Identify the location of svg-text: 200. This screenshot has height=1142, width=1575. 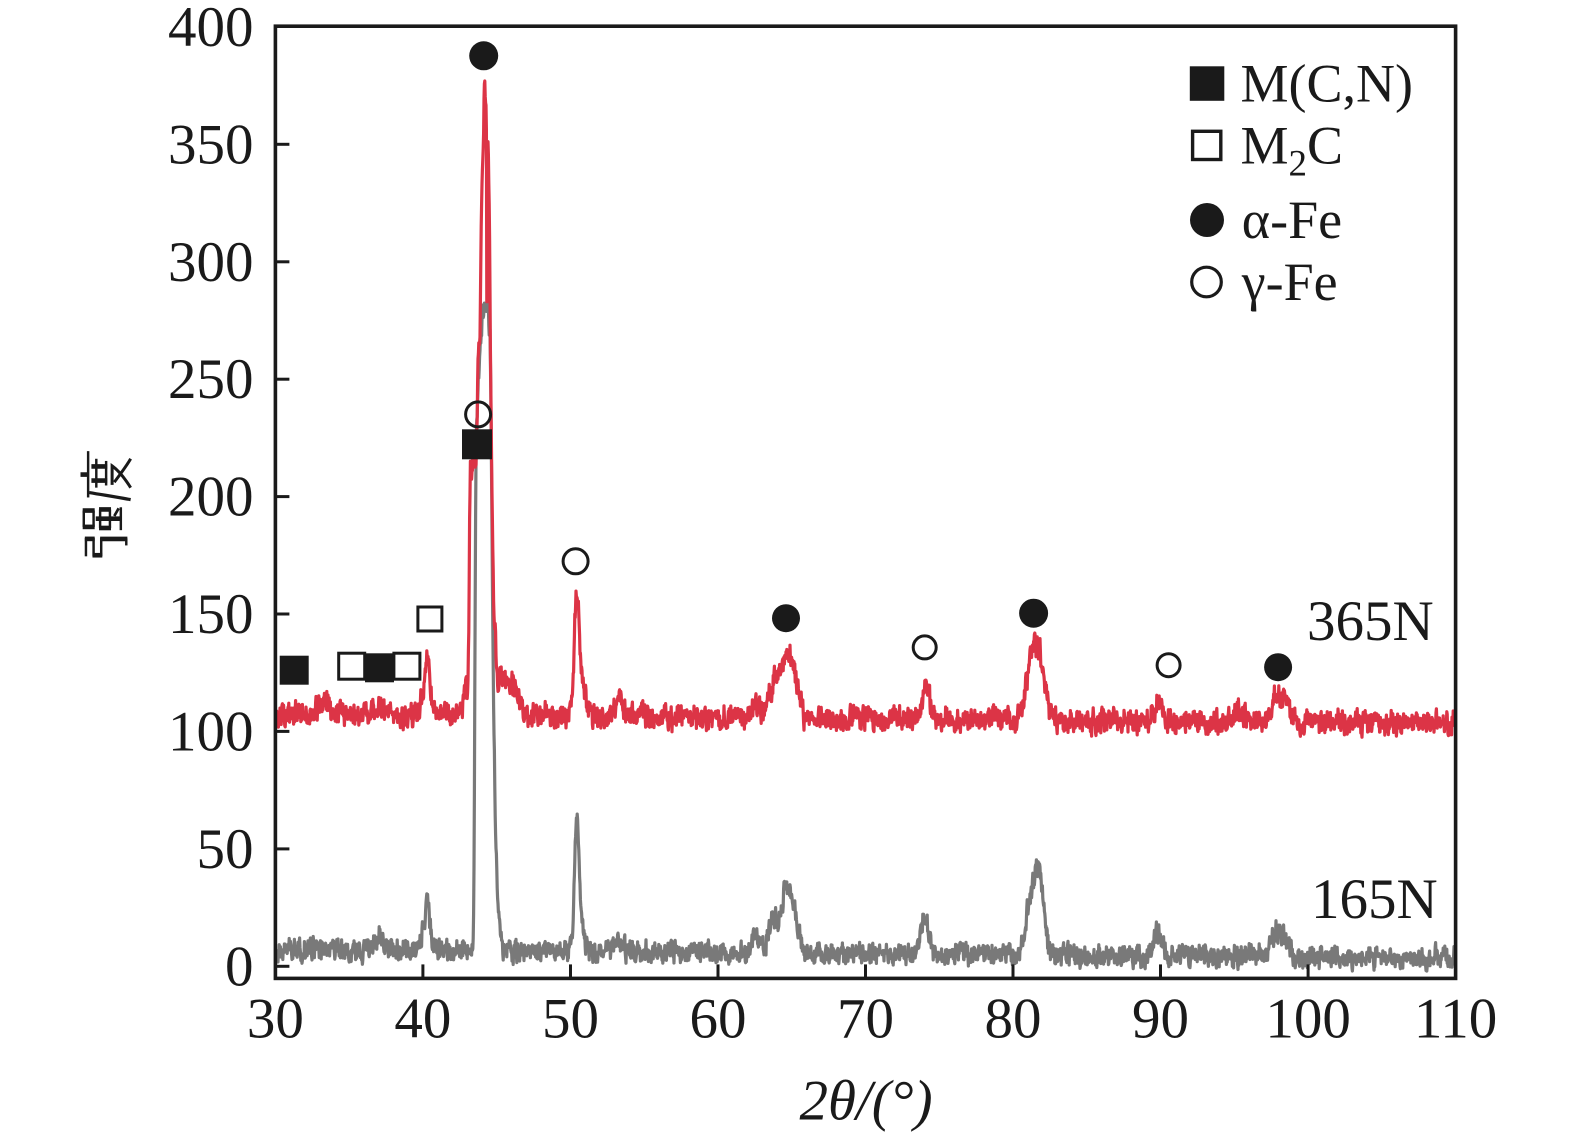
(211, 497).